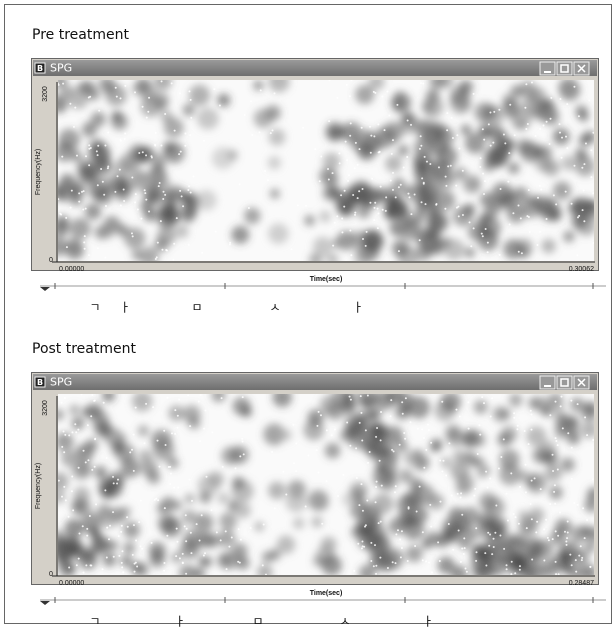 This screenshot has width=616, height=628. I want to click on title-bar, so click(315, 68).